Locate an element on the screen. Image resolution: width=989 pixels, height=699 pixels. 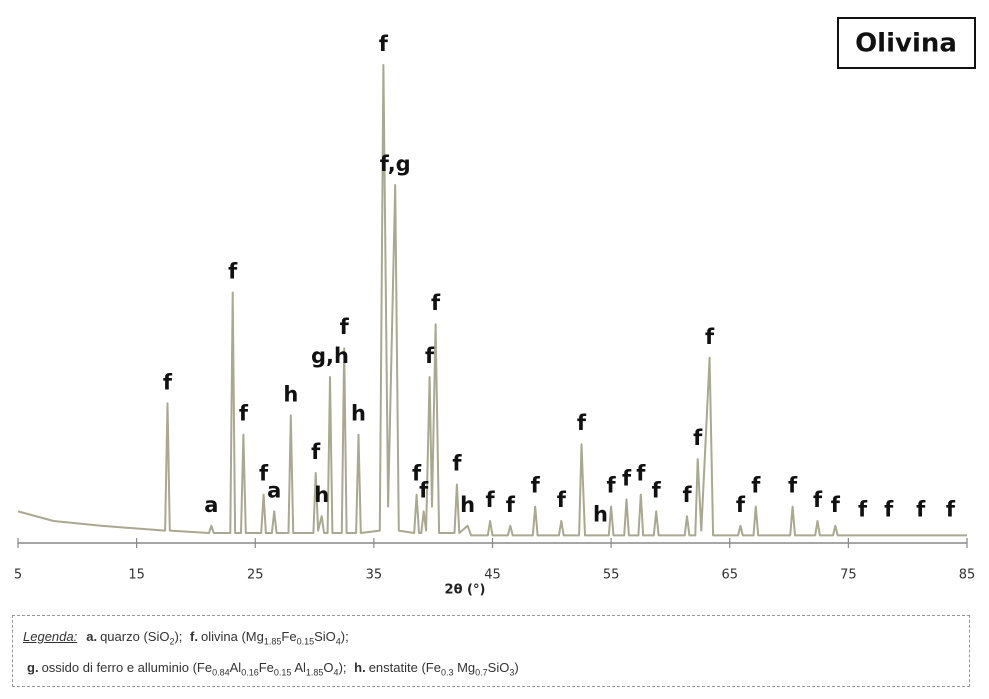
peak-label: f,g is located at coordinates (395, 164).